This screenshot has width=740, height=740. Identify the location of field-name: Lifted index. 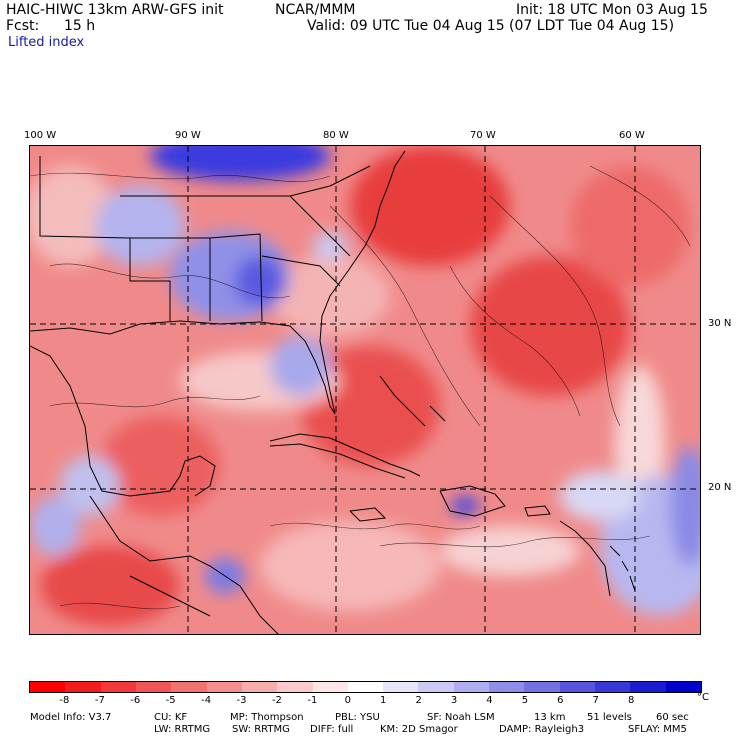
(46, 42).